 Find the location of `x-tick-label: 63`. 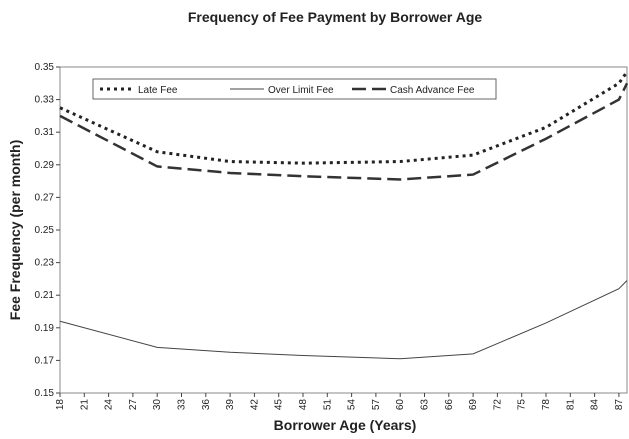

x-tick-label: 63 is located at coordinates (425, 405).